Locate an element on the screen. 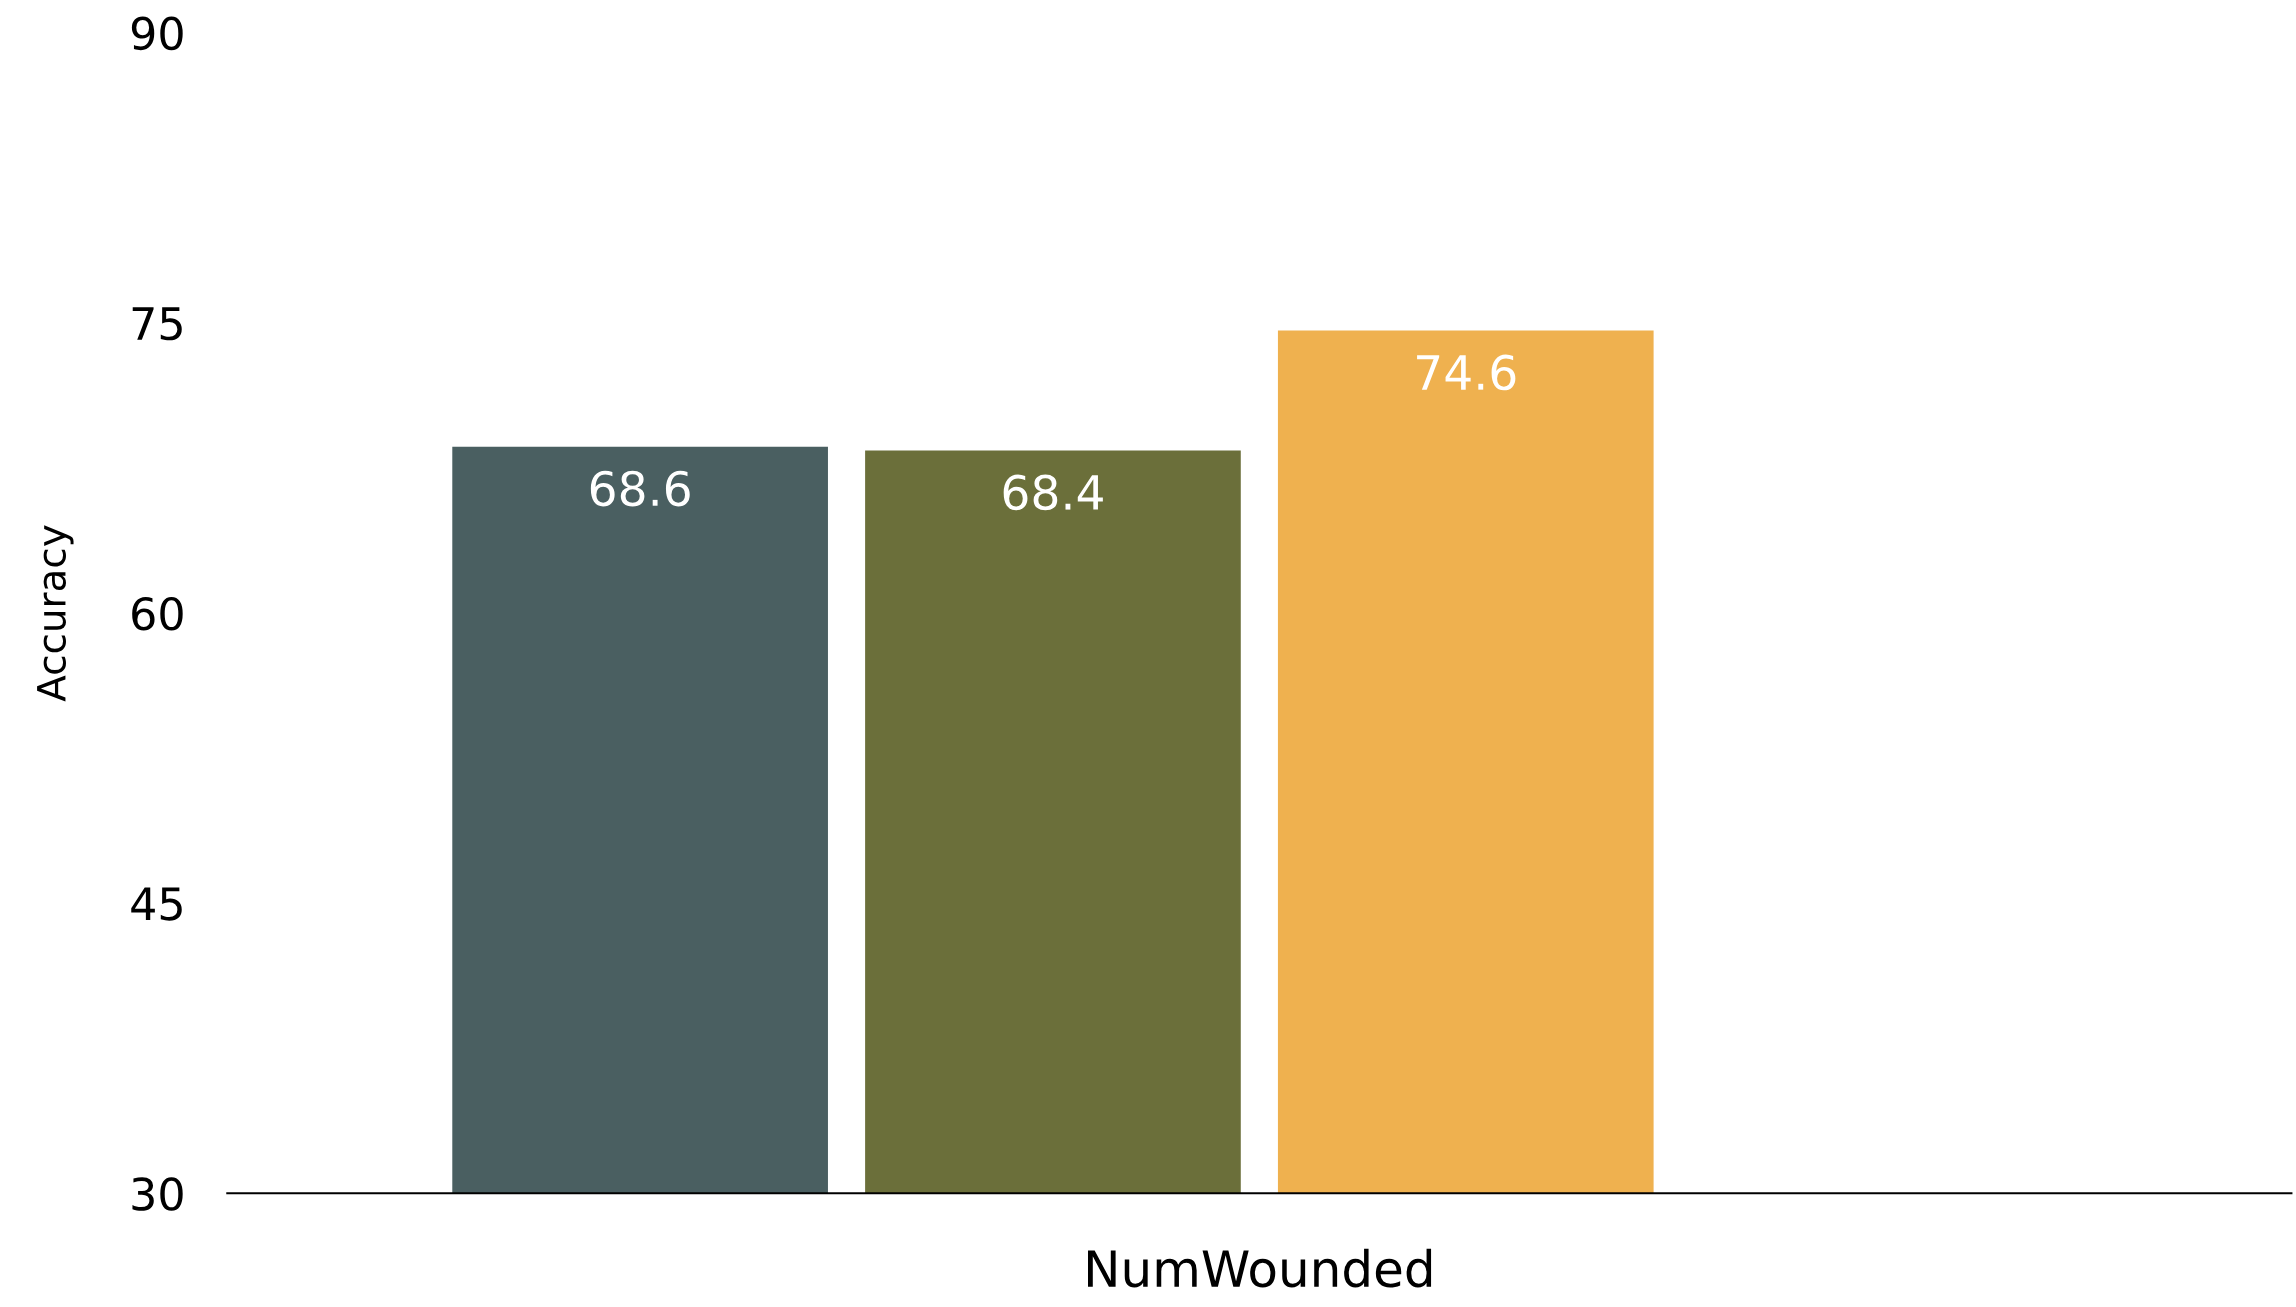 This screenshot has height=1307, width=2296. y-tick-label: 75 is located at coordinates (157, 324).